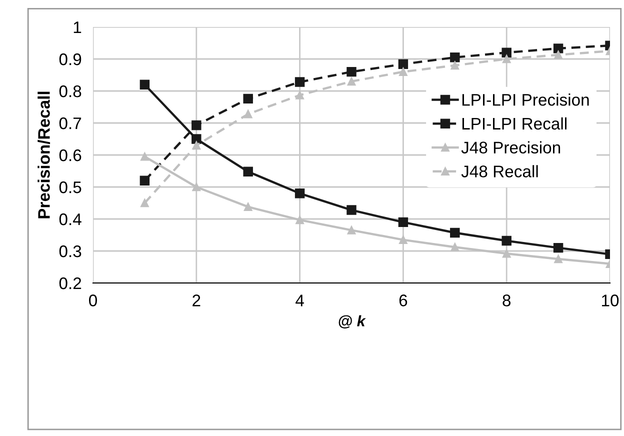 The image size is (624, 436). What do you see at coordinates (506, 300) in the screenshot?
I see `x-tick-label: 8` at bounding box center [506, 300].